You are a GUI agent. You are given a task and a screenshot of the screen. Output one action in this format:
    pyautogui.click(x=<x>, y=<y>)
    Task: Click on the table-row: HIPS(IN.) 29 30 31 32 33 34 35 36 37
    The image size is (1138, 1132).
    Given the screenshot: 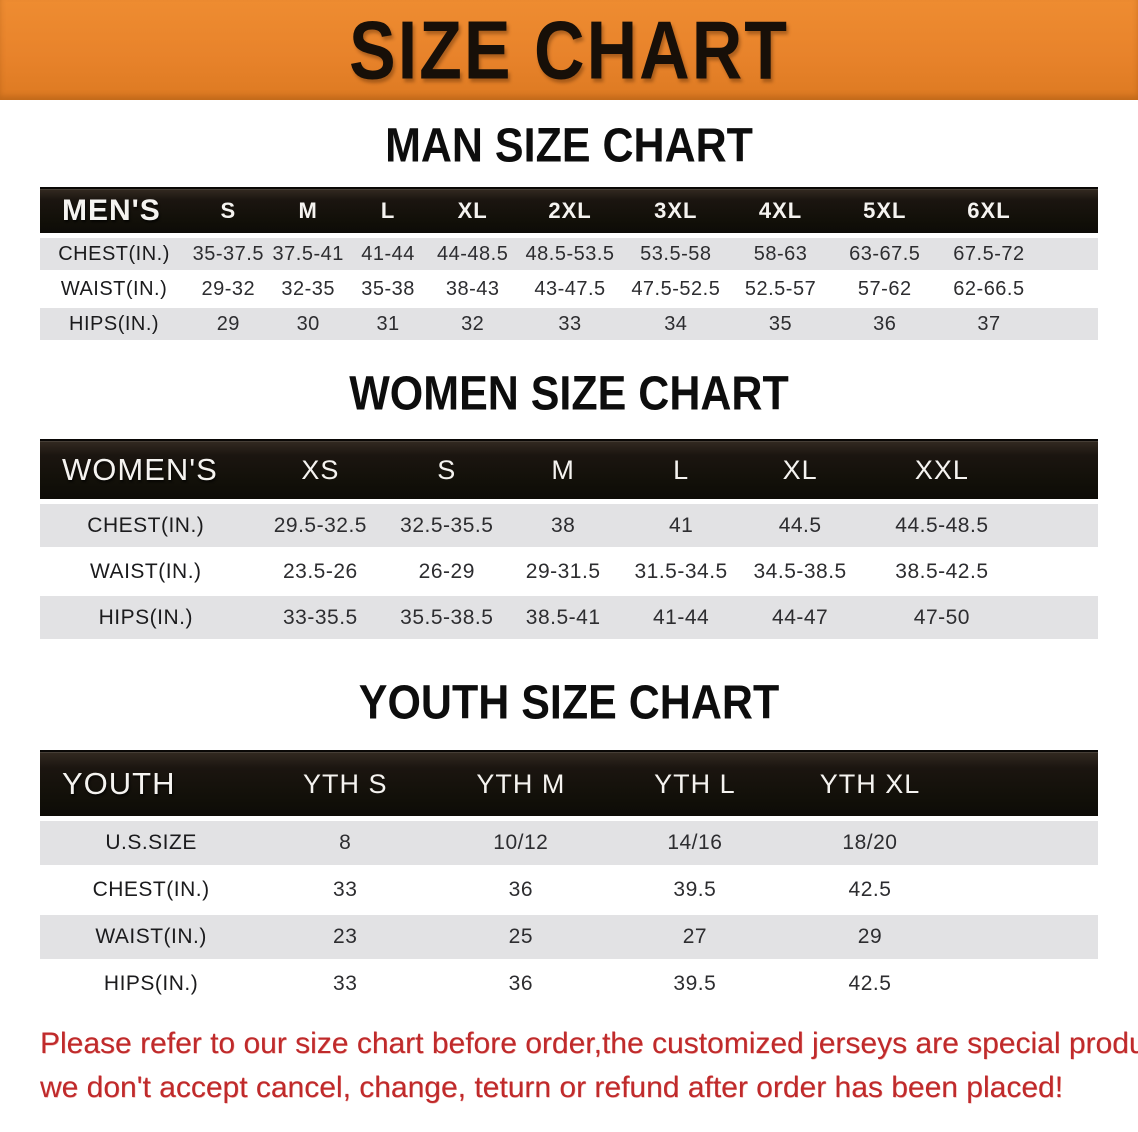 What is the action you would take?
    pyautogui.click(x=569, y=323)
    